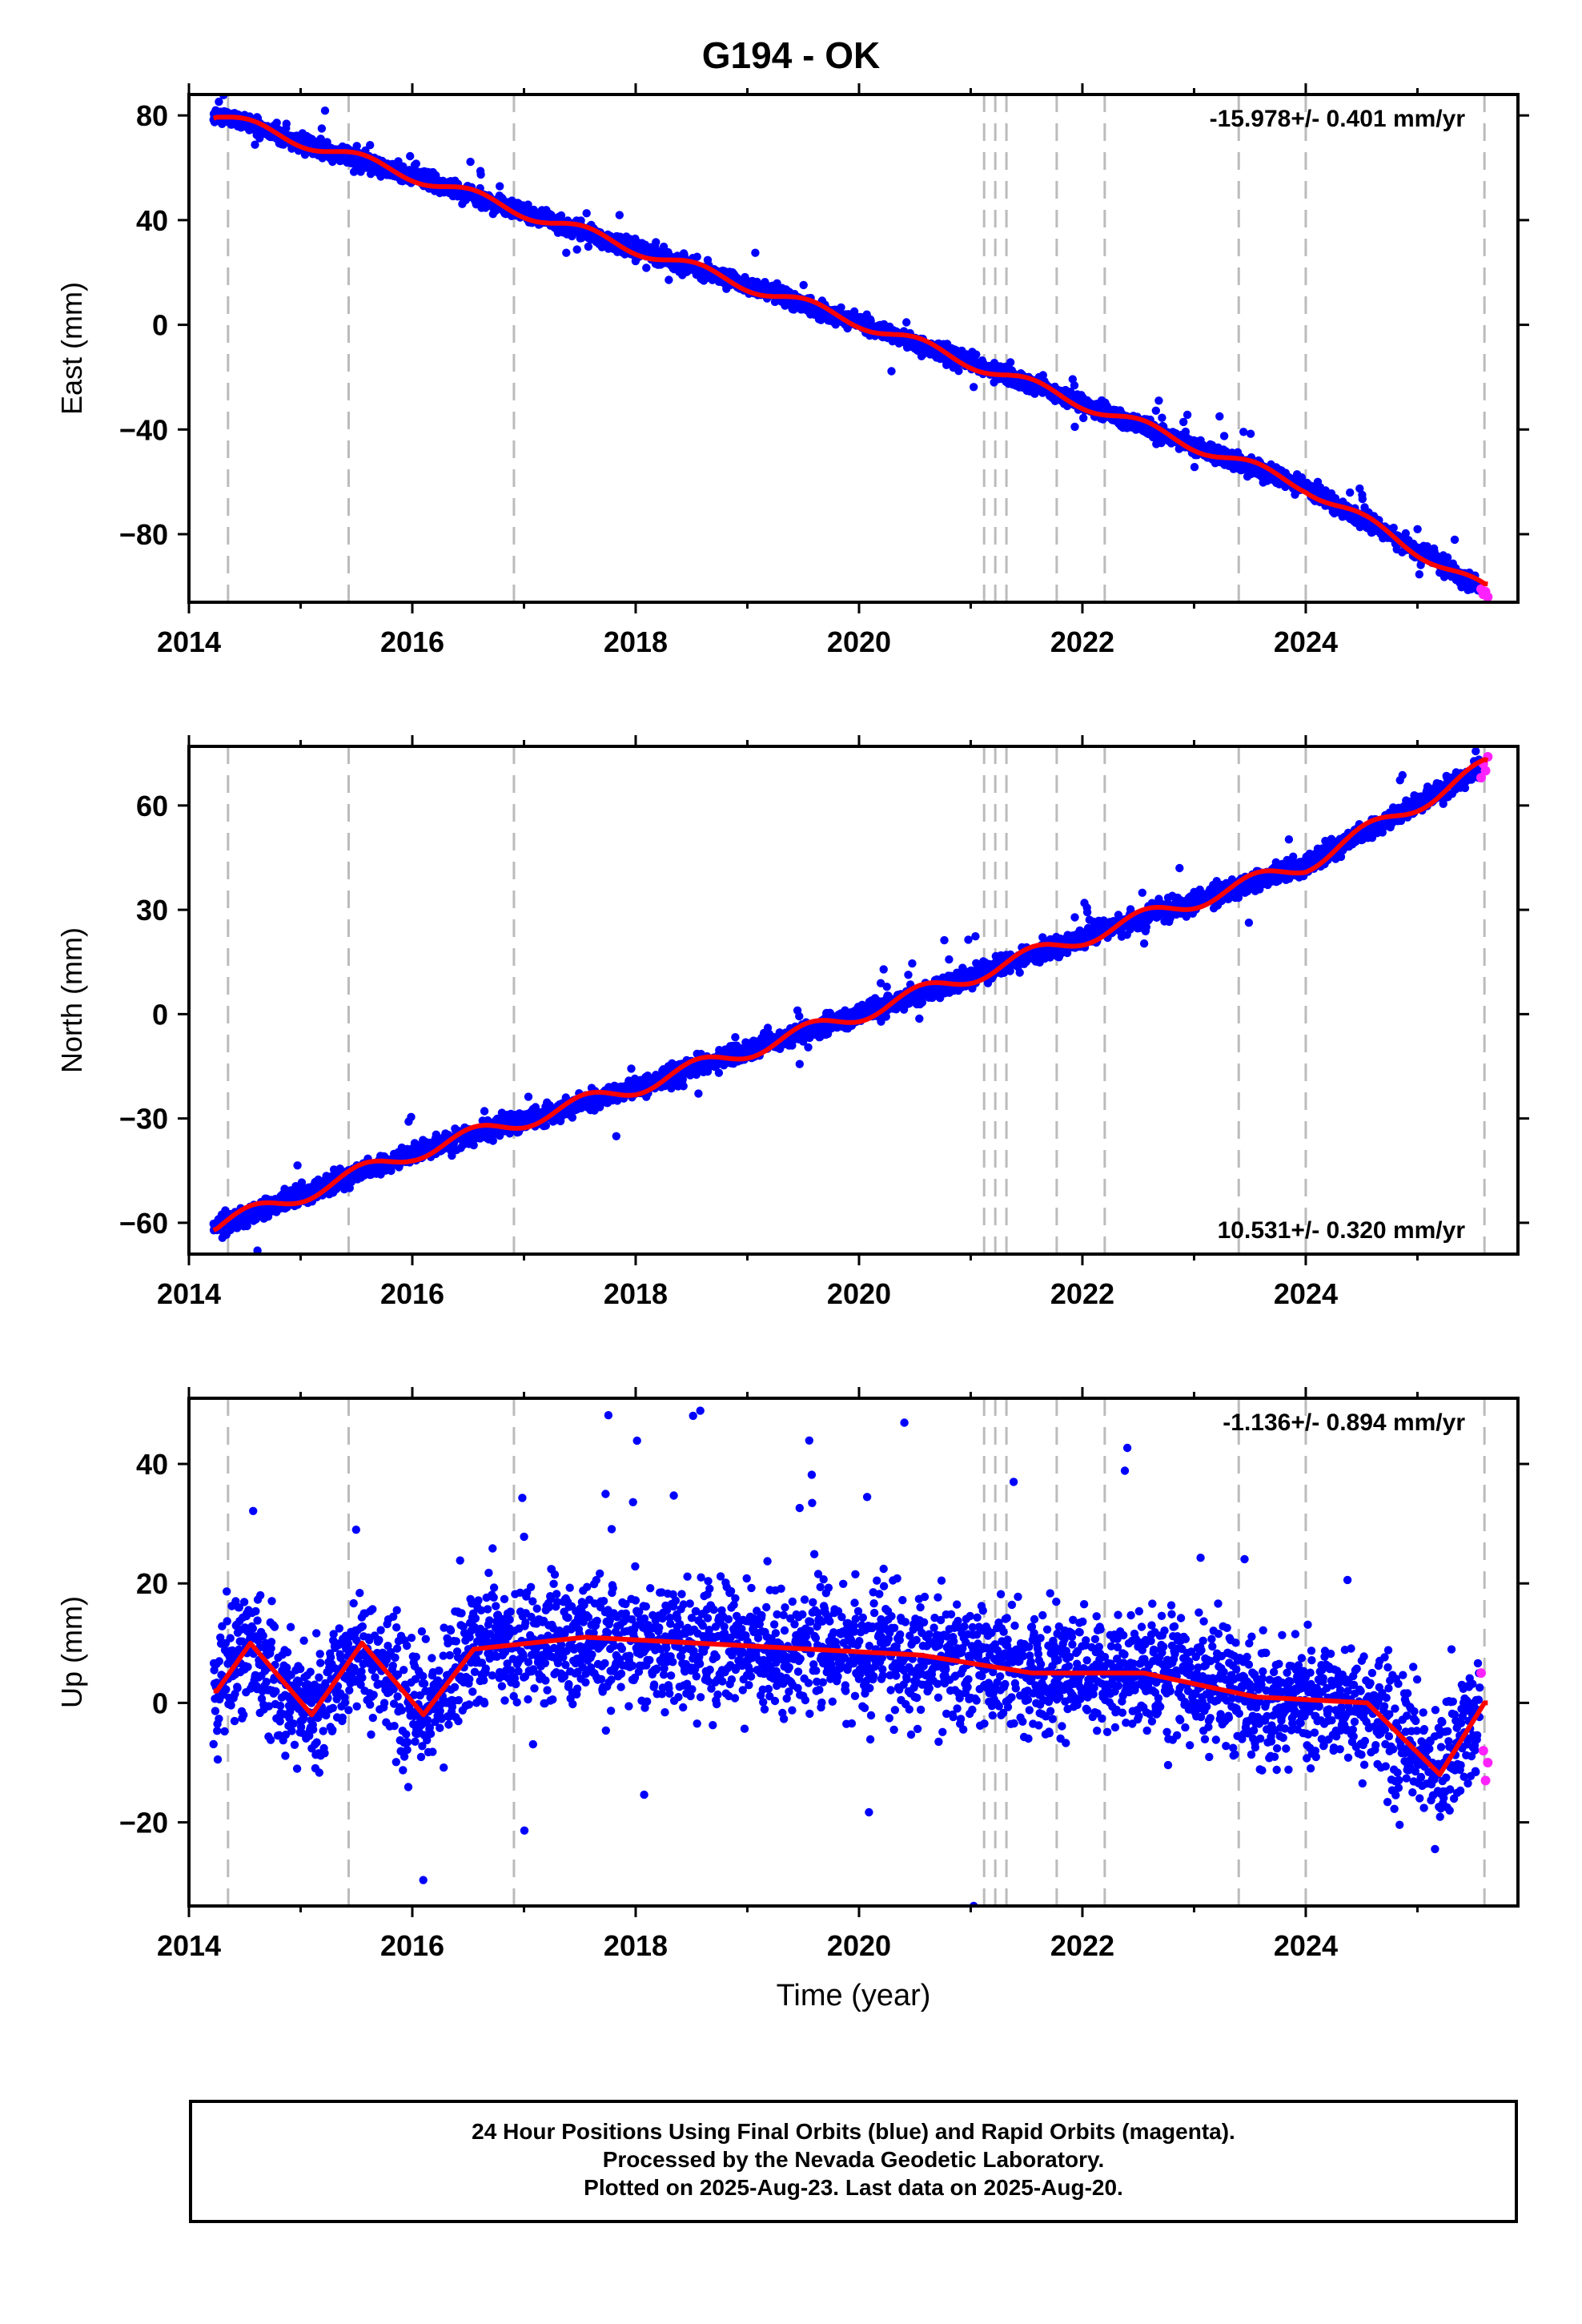  Describe the element at coordinates (1082, 641) in the screenshot. I see `x-tick-label: 2022` at that location.